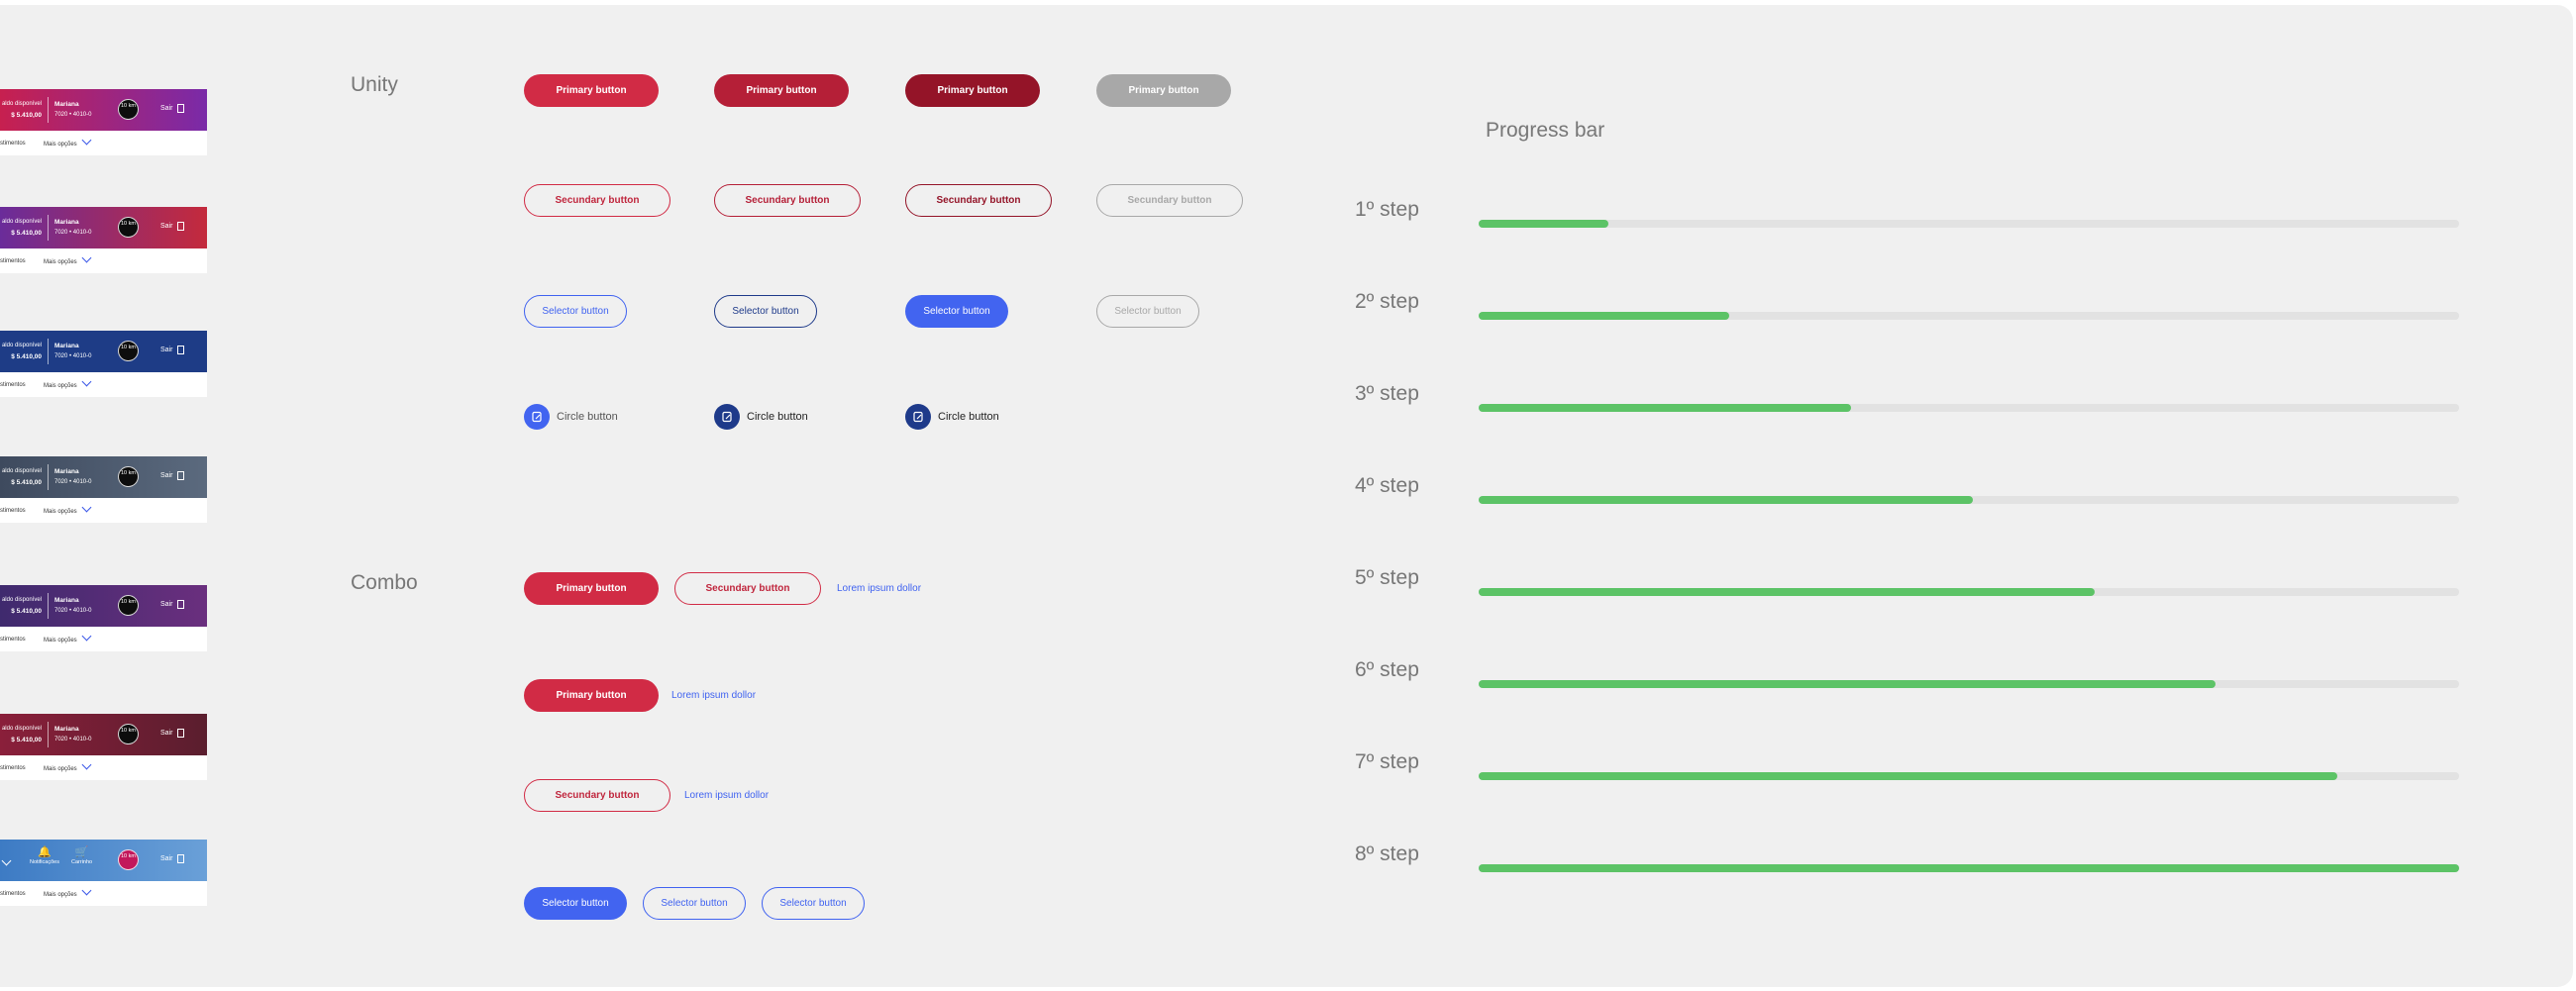  What do you see at coordinates (591, 588) in the screenshot?
I see `combo-primary-button: Primary button` at bounding box center [591, 588].